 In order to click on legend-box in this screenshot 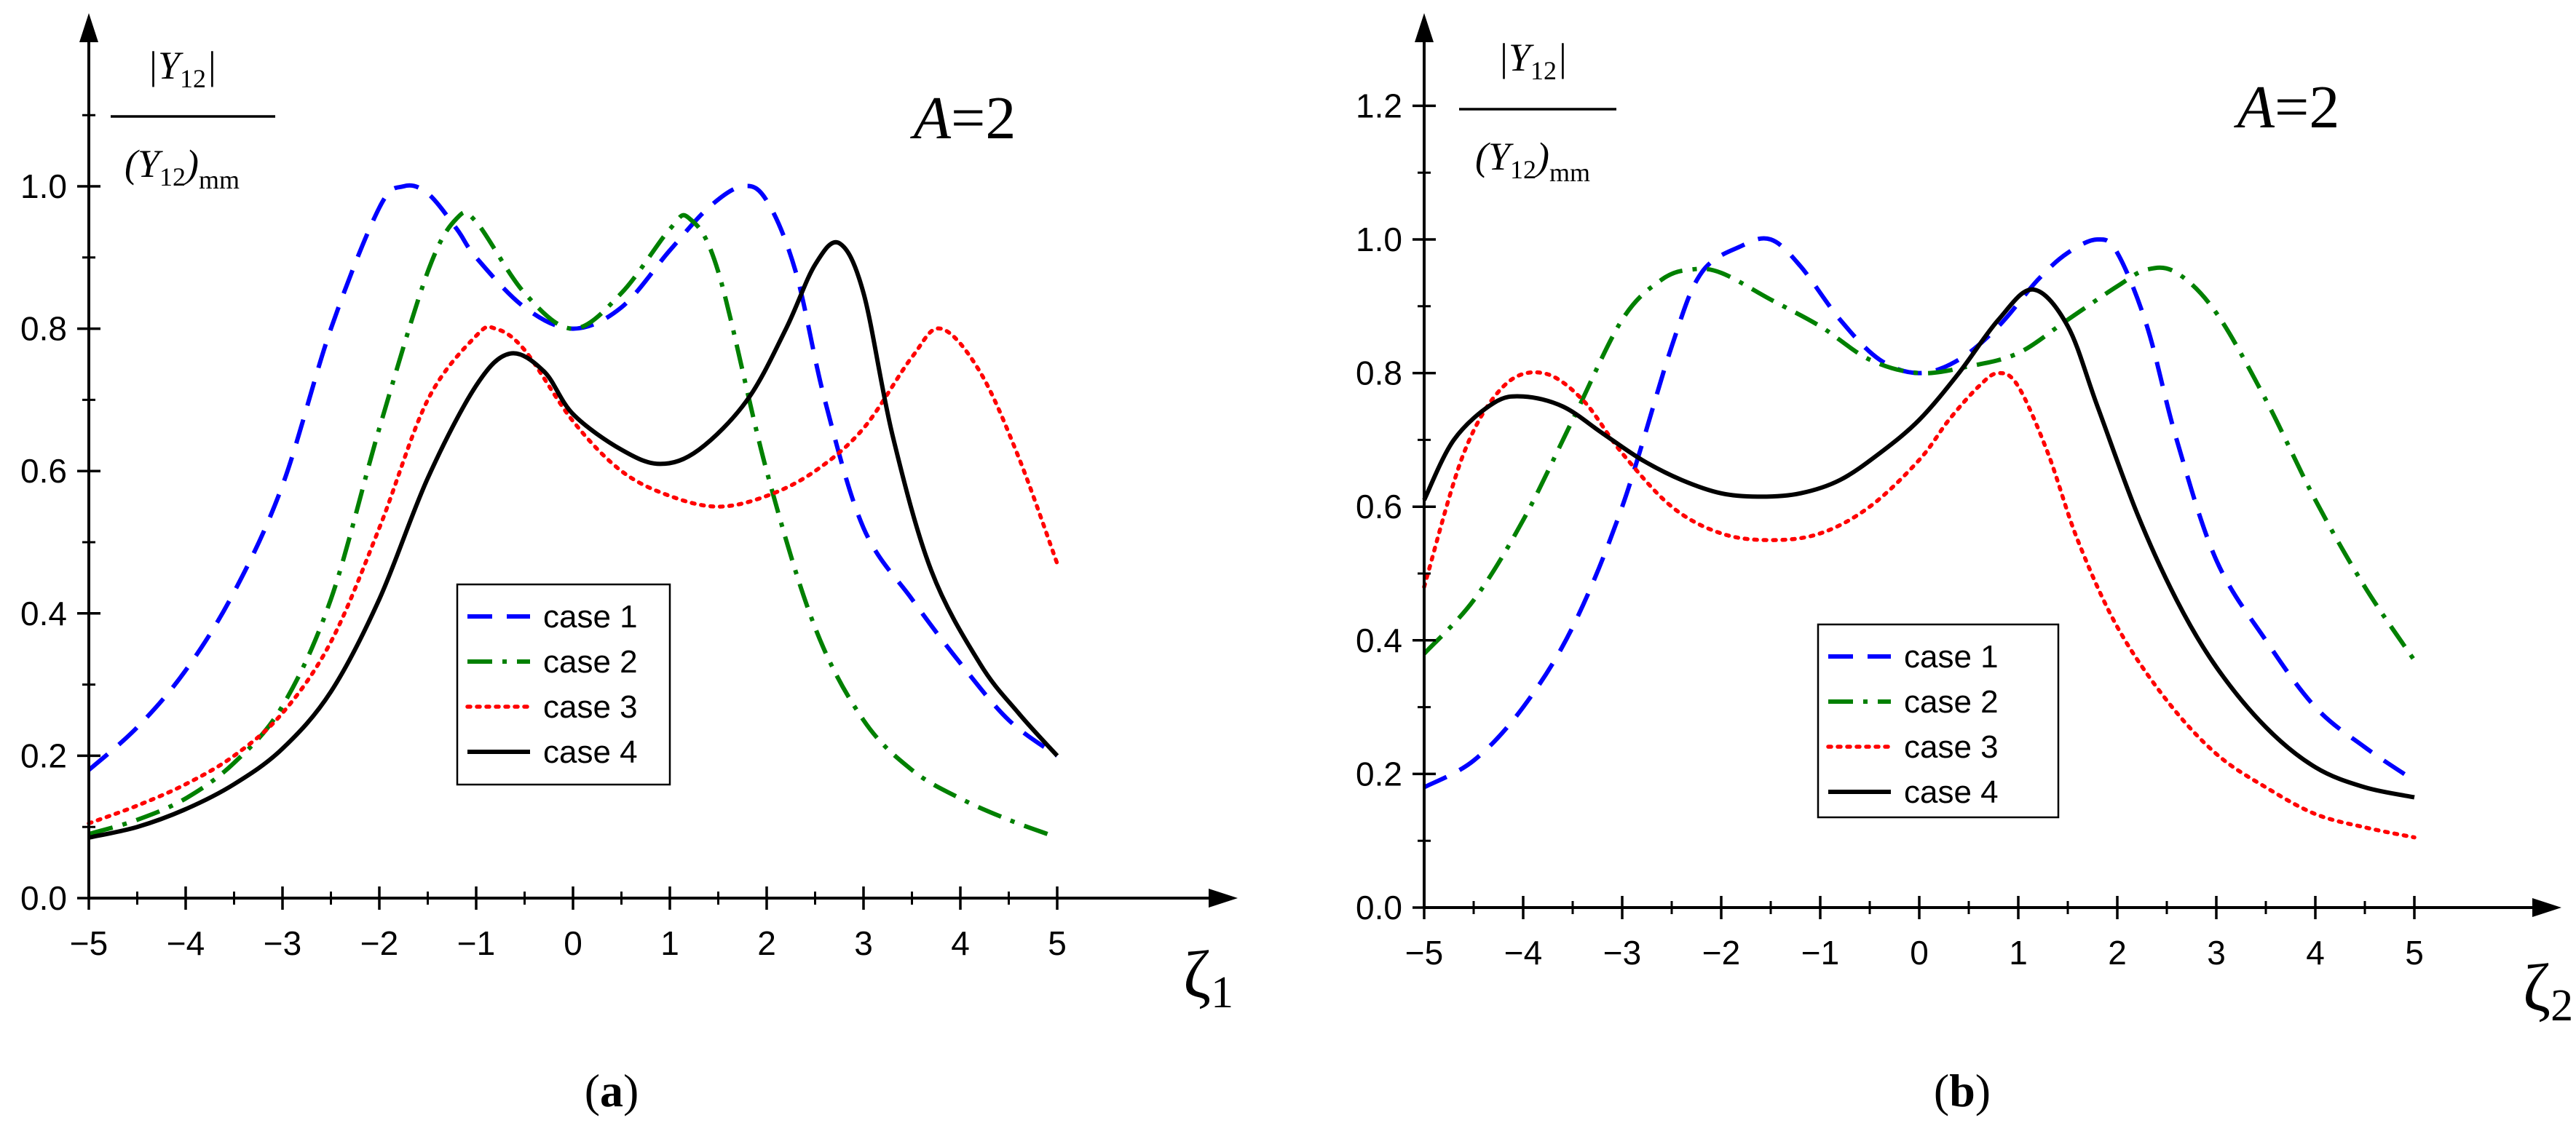, I will do `click(1939, 721)`.